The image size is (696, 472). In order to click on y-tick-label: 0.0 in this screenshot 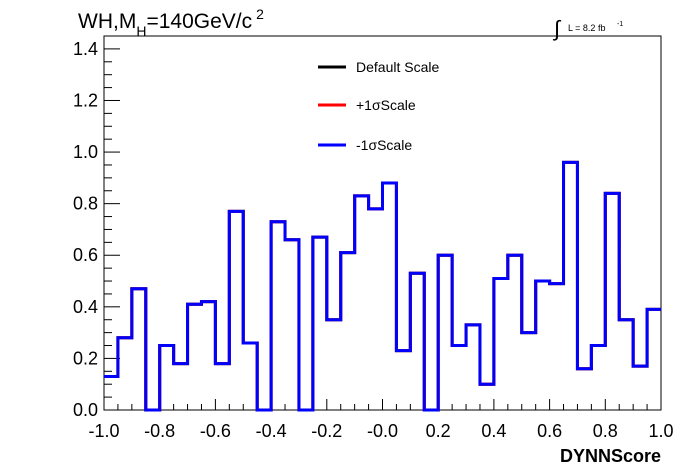, I will do `click(85, 410)`.